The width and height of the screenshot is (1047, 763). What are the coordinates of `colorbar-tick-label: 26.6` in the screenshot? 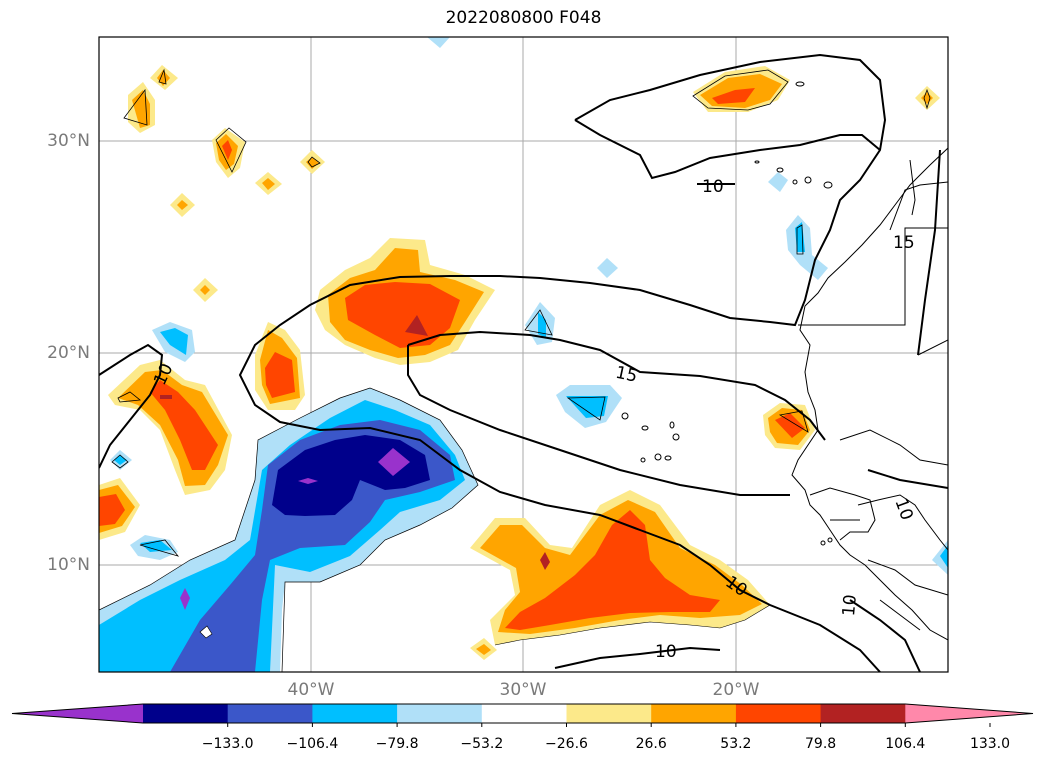 It's located at (651, 744).